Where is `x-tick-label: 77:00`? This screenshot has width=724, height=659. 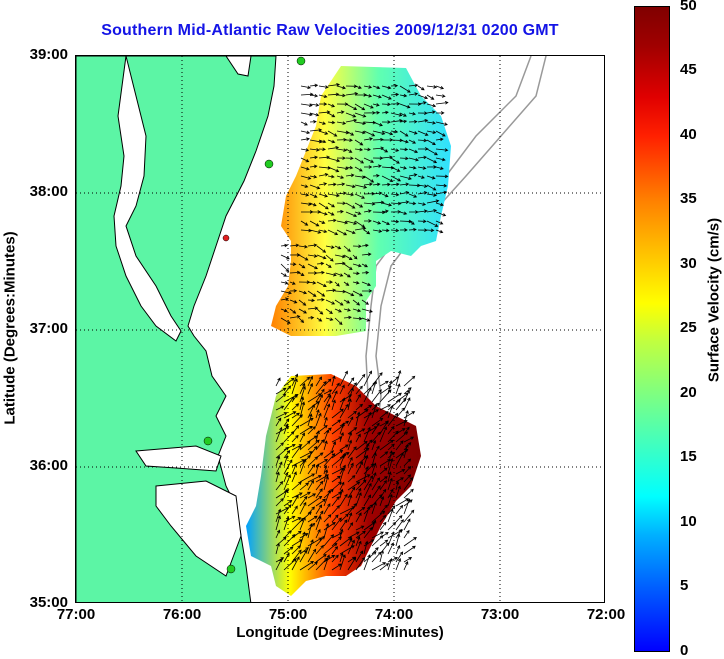 x-tick-label: 77:00 is located at coordinates (76, 614).